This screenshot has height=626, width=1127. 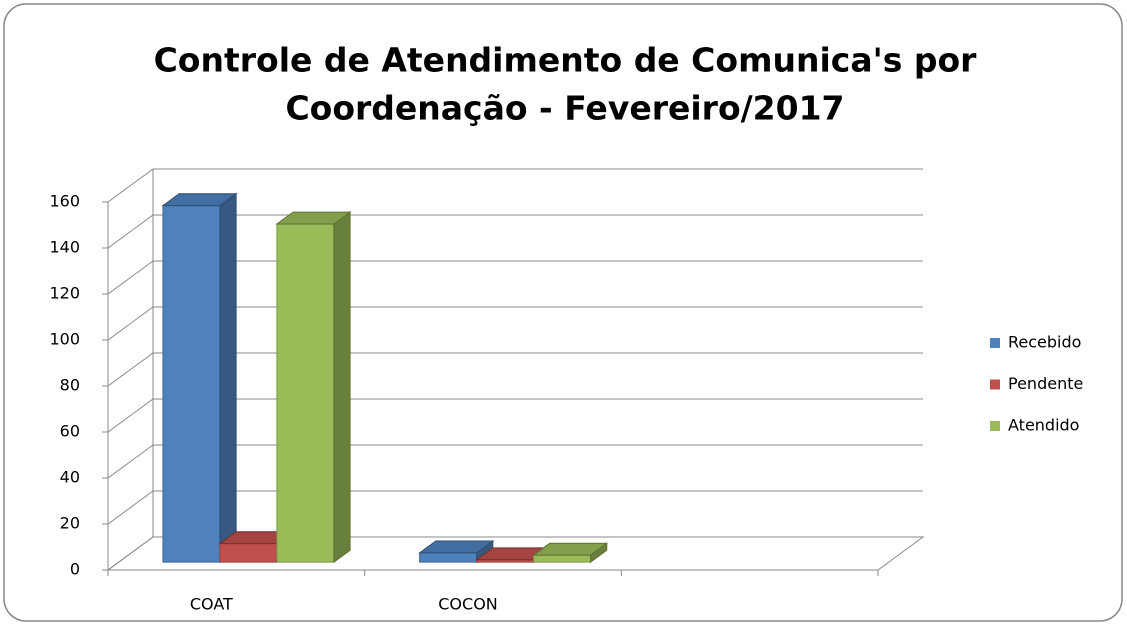 I want to click on y-tick-label: 40, so click(x=70, y=477).